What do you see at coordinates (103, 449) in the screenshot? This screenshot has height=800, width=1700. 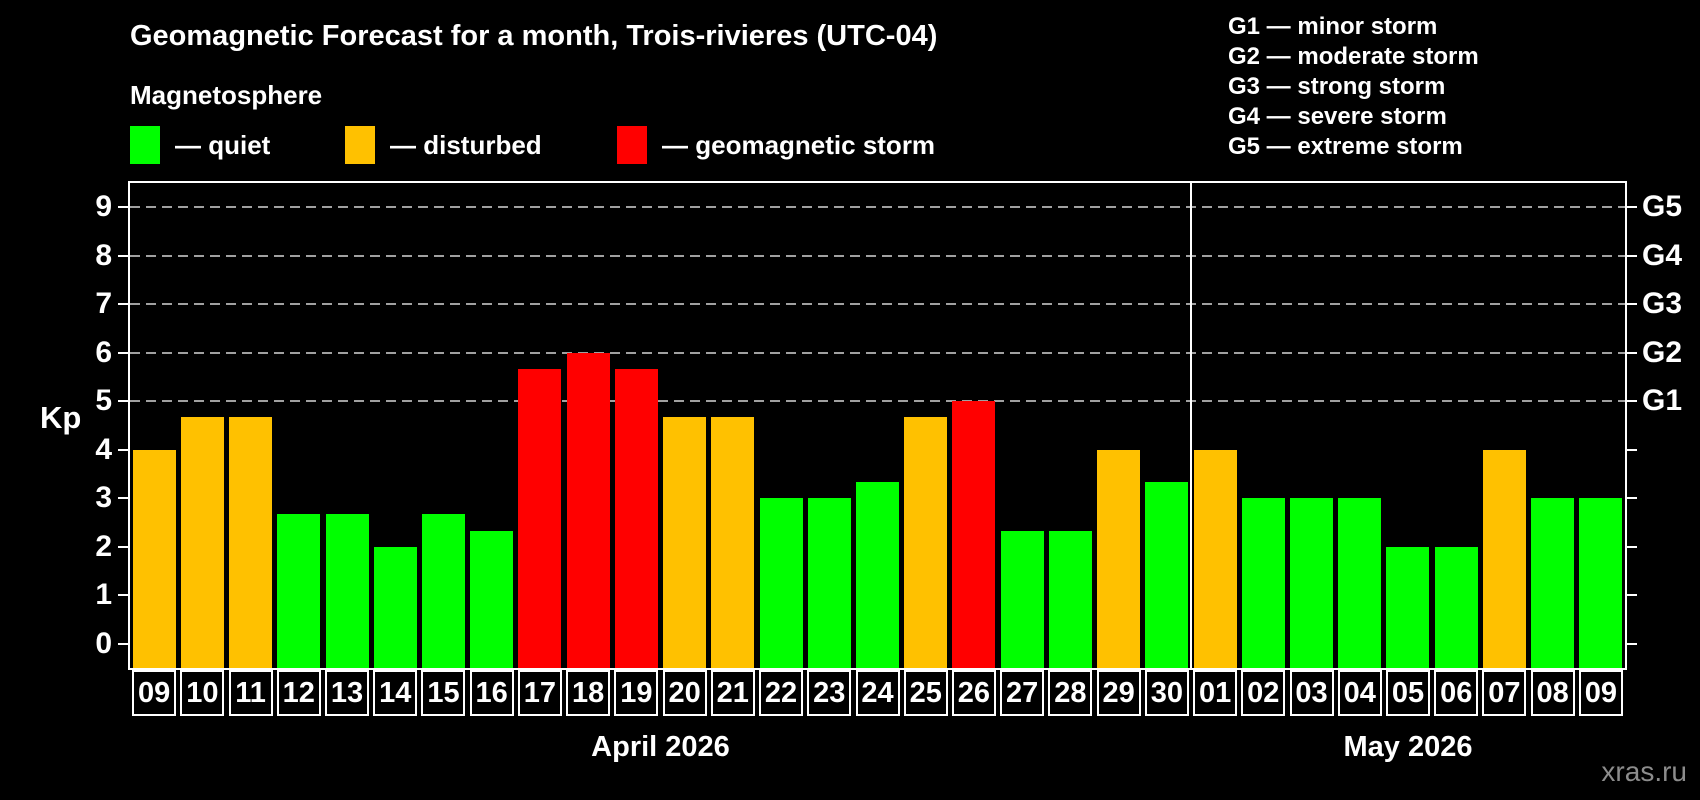 I see `y-tick-label: 4` at bounding box center [103, 449].